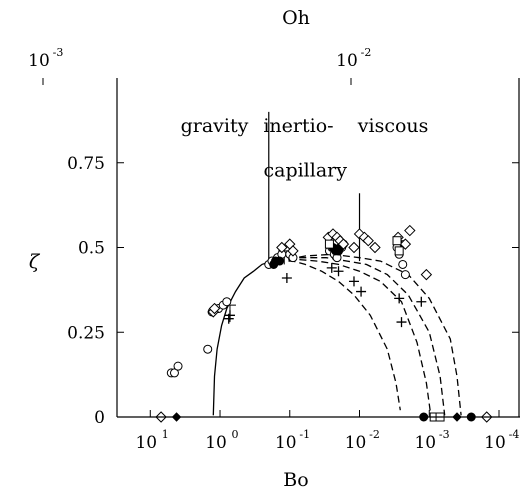 This screenshot has height=493, width=520. Describe the element at coordinates (35, 262) in the screenshot. I see `y-axis-label: ζ` at that location.